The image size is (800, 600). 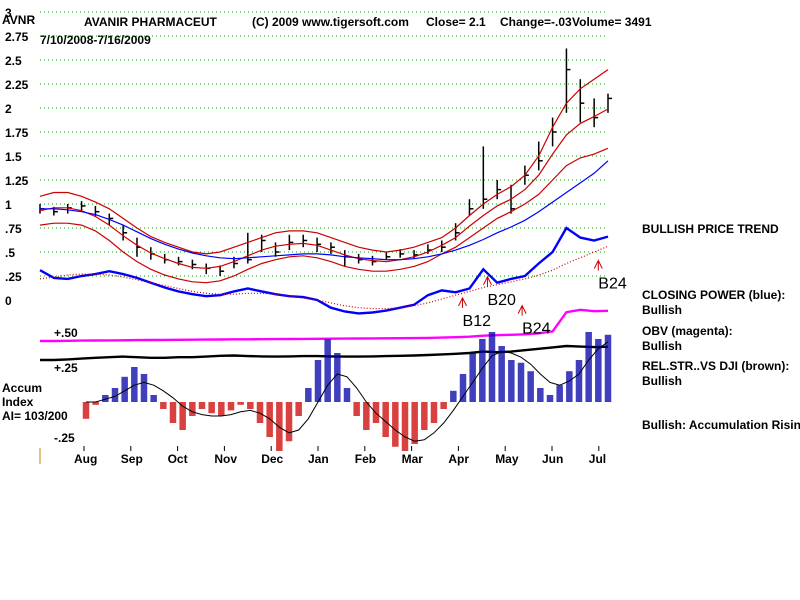 I want to click on month-tick-label: Jul, so click(x=597, y=459).